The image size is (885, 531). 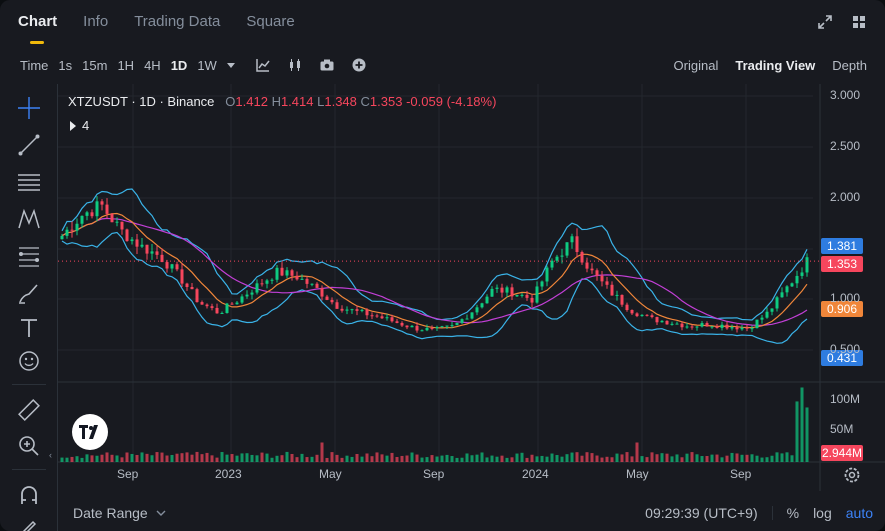 I want to click on horizontal-lines-icon, so click(x=29, y=182).